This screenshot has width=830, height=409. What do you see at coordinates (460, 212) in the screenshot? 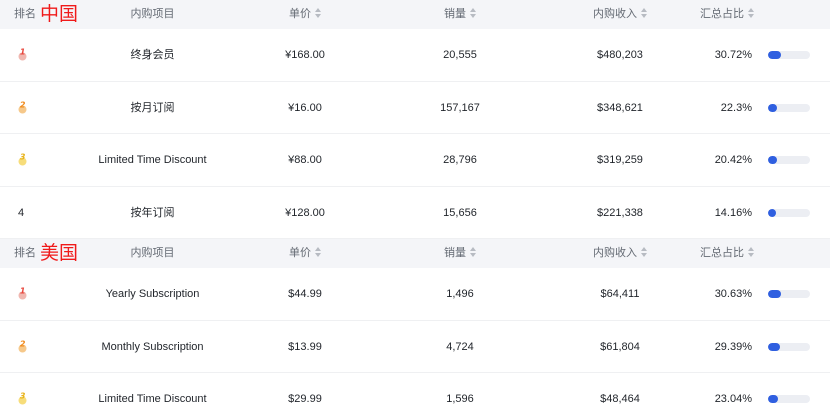
I see `sales-count: 15,656` at bounding box center [460, 212].